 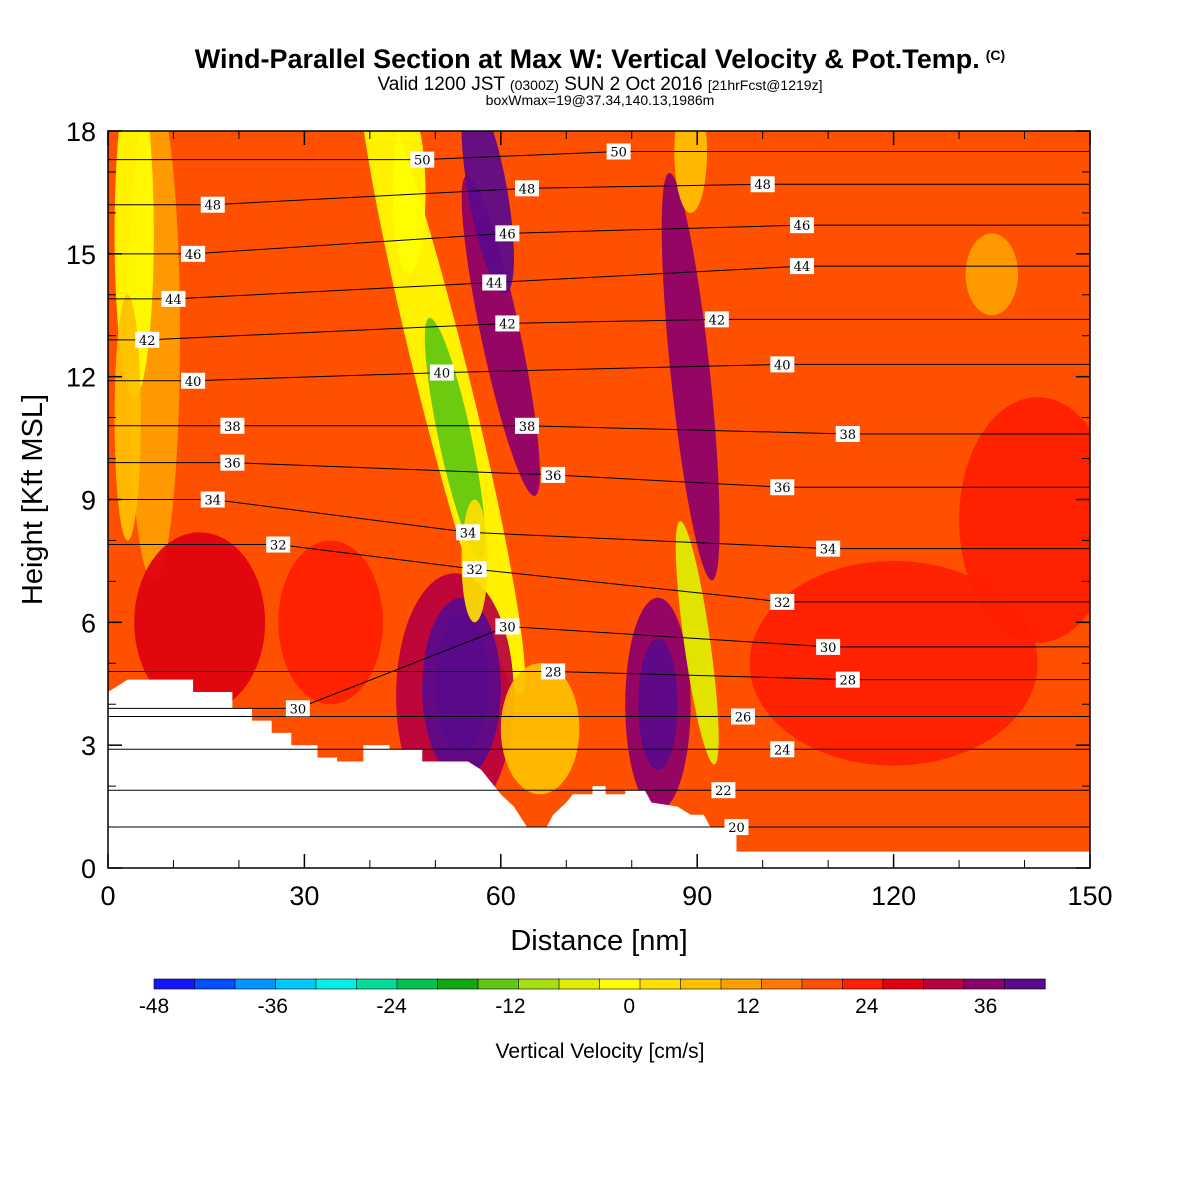 What do you see at coordinates (600, 1051) in the screenshot?
I see `colorbar-title: Vertical Velocity [cm/s]` at bounding box center [600, 1051].